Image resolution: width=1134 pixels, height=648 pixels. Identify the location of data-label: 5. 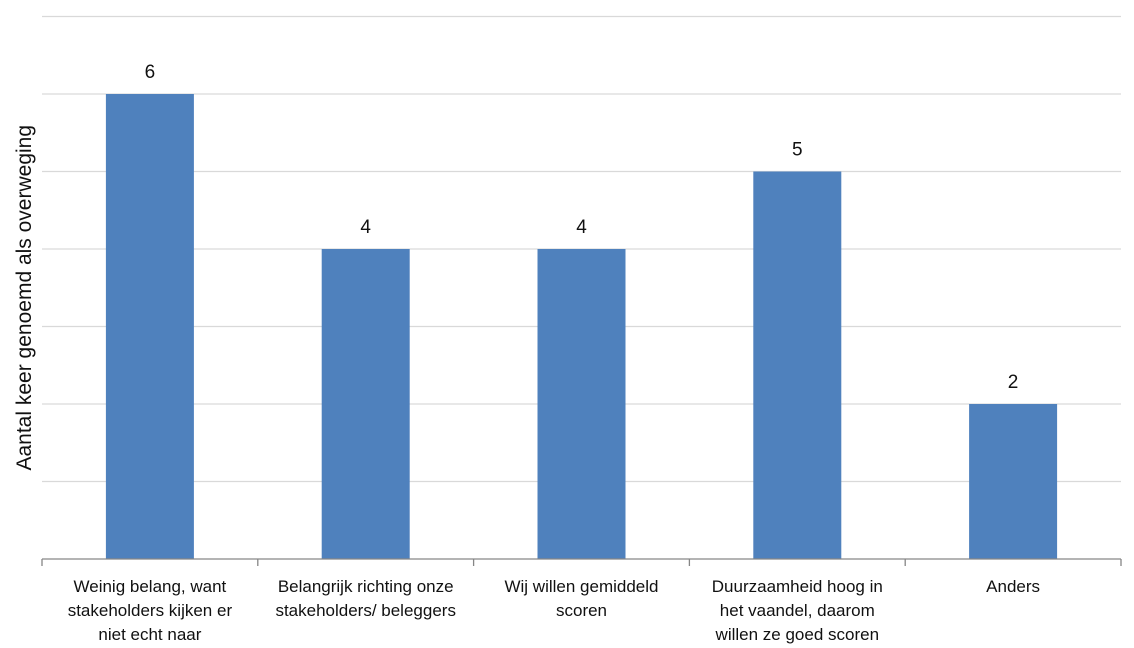
(797, 150).